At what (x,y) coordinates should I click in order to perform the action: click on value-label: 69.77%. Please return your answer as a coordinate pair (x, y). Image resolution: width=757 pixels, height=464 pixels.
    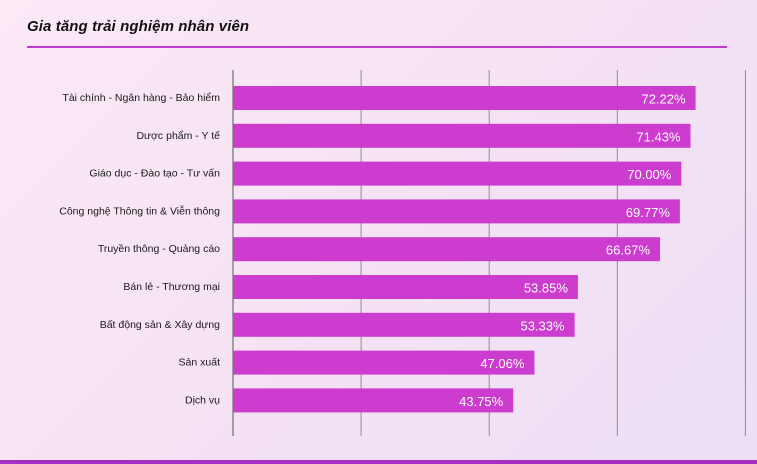
    Looking at the image, I should click on (648, 212).